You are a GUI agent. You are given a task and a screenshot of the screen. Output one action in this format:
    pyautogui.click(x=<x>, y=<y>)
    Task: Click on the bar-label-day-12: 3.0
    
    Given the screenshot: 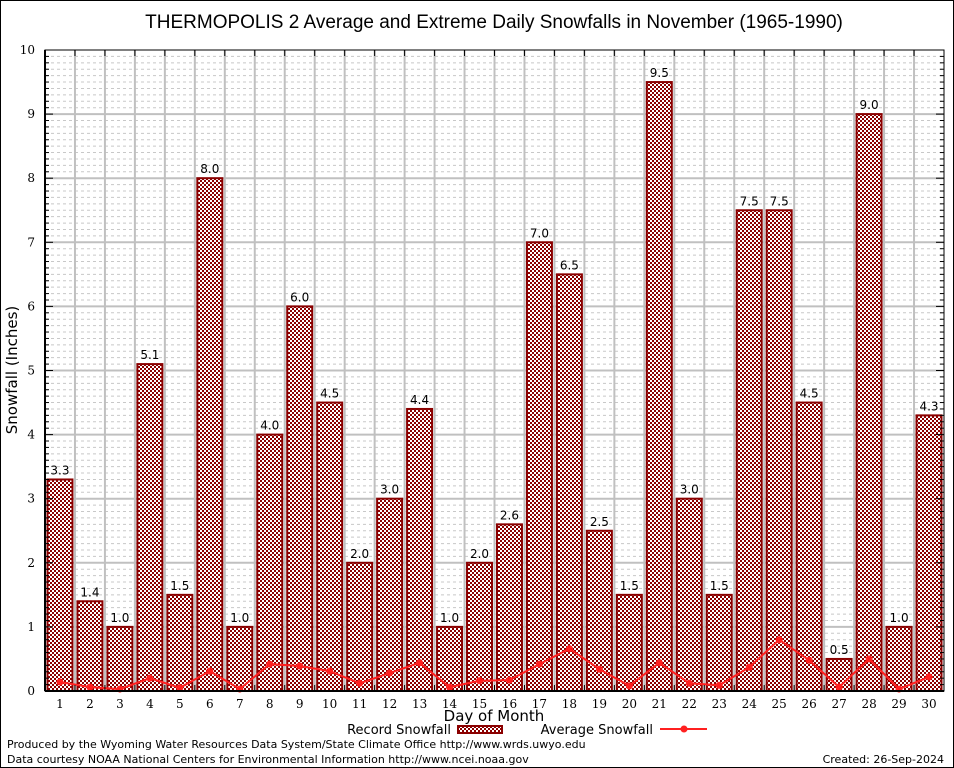 What is the action you would take?
    pyautogui.click(x=389, y=490)
    